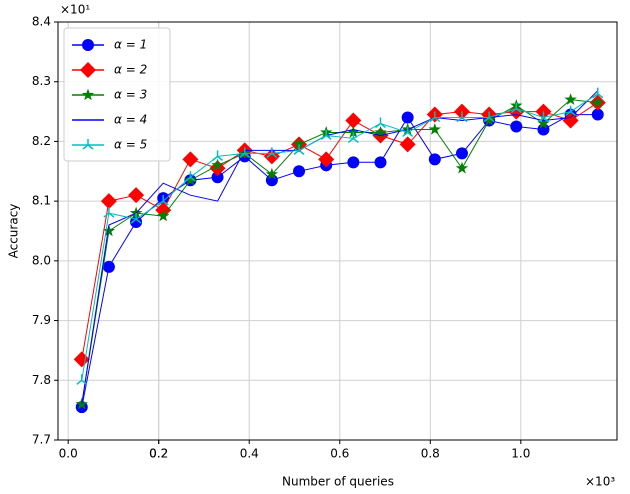  I want to click on y-tick-label: 8.0, so click(41, 260).